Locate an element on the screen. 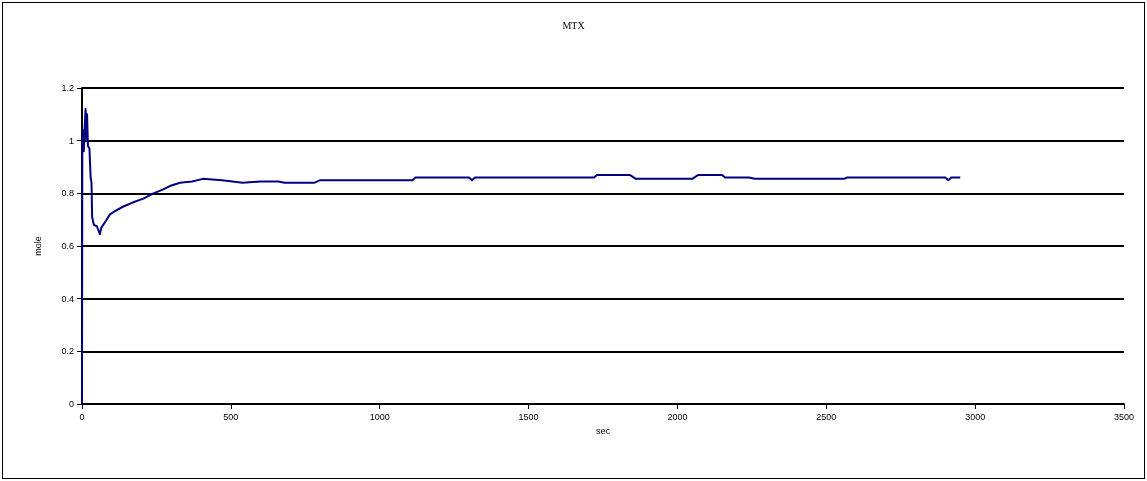  chart-title: MTX is located at coordinates (574, 25).